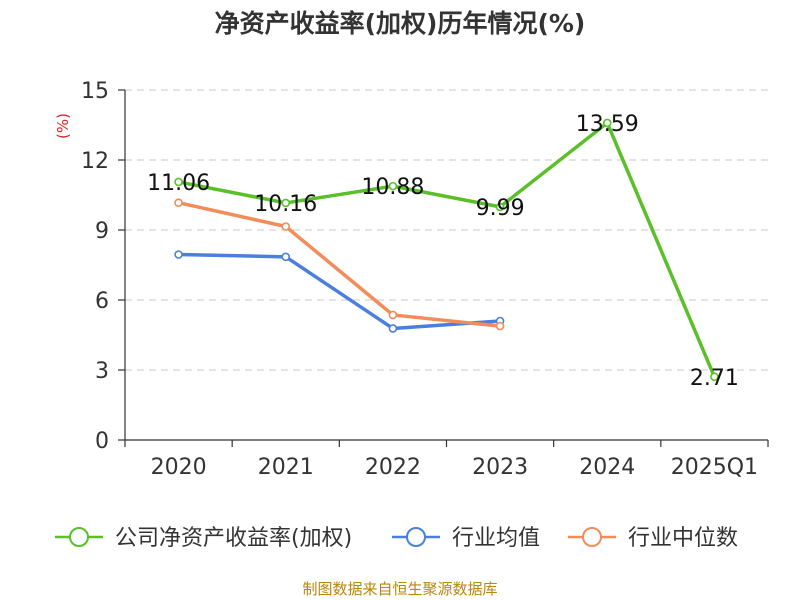 The image size is (800, 600). What do you see at coordinates (393, 467) in the screenshot?
I see `x-tick-label: 2022` at bounding box center [393, 467].